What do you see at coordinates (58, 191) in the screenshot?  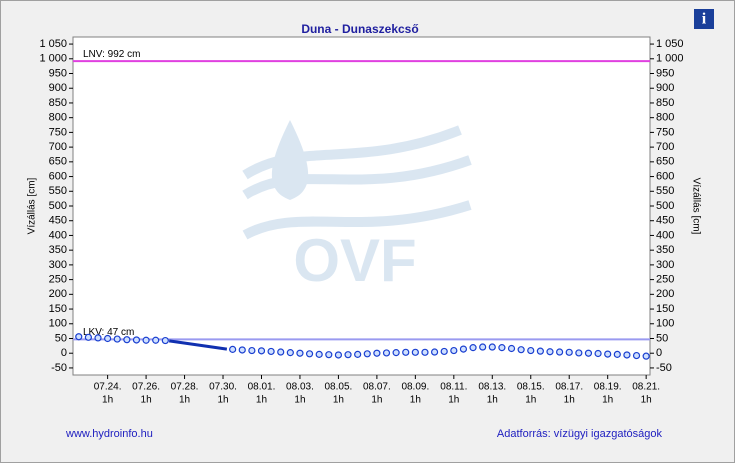 I see `y-tick-label: 550` at bounding box center [58, 191].